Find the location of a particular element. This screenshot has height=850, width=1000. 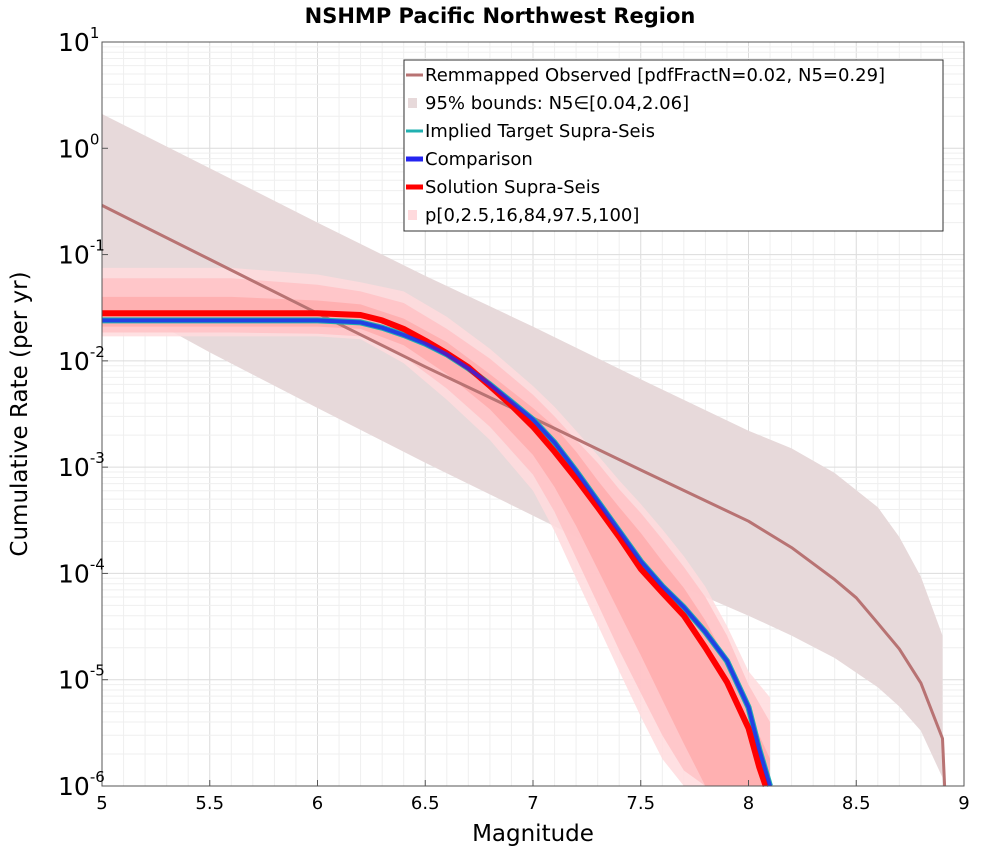

y-tick-label: 10¹ is located at coordinates (78, 40).